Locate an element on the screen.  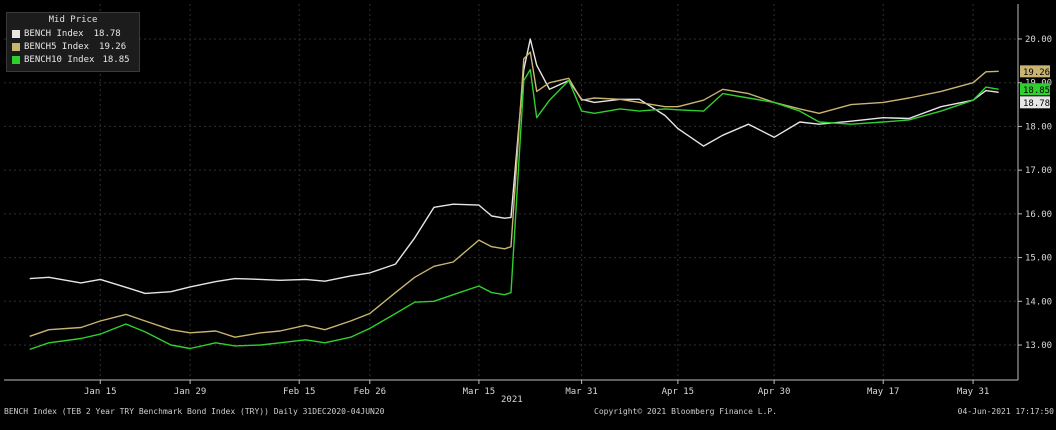
end-tag-bench10-box is located at coordinates (1035, 89).